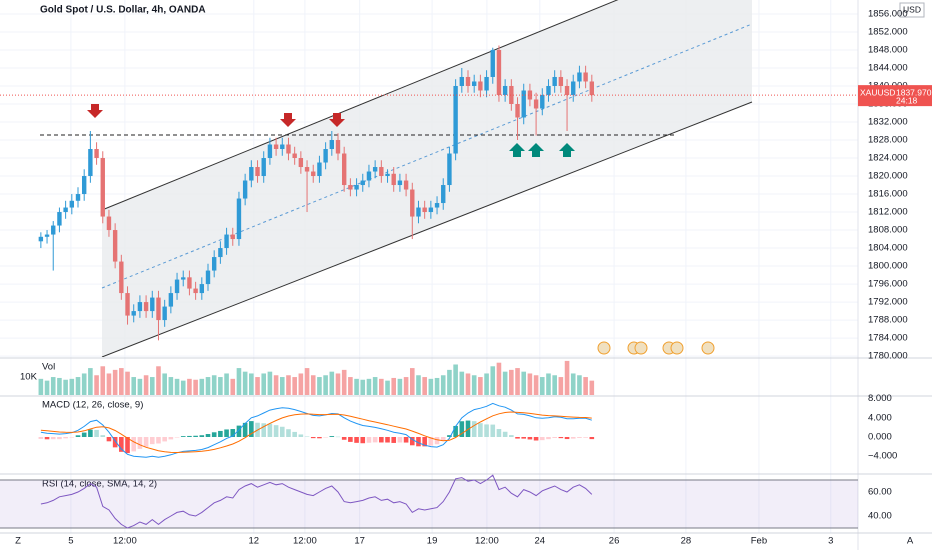 The width and height of the screenshot is (932, 550). What do you see at coordinates (912, 10) in the screenshot?
I see `currency-box` at bounding box center [912, 10].